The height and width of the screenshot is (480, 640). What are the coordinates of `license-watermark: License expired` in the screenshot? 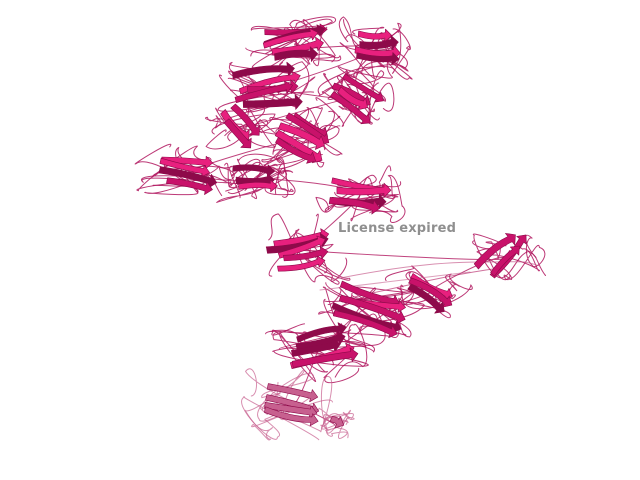 It's located at (397, 228).